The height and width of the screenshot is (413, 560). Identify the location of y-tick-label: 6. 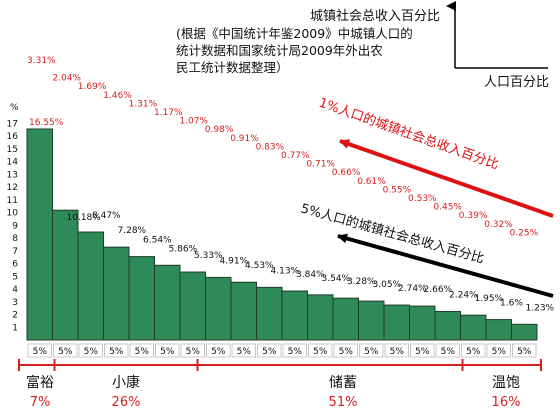
(15, 265).